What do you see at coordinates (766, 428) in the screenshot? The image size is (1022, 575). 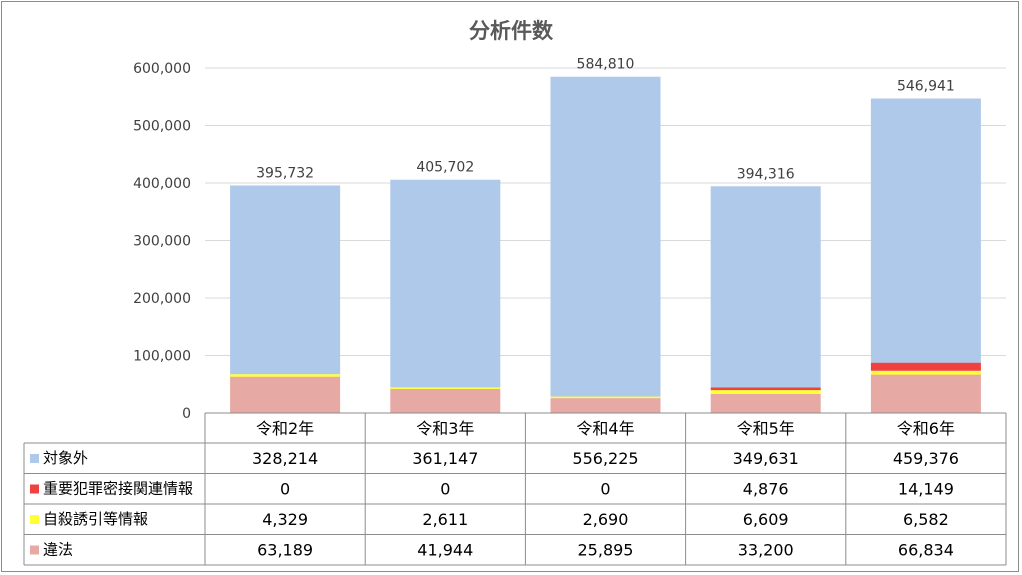 I see `category-label: 令和5年` at bounding box center [766, 428].